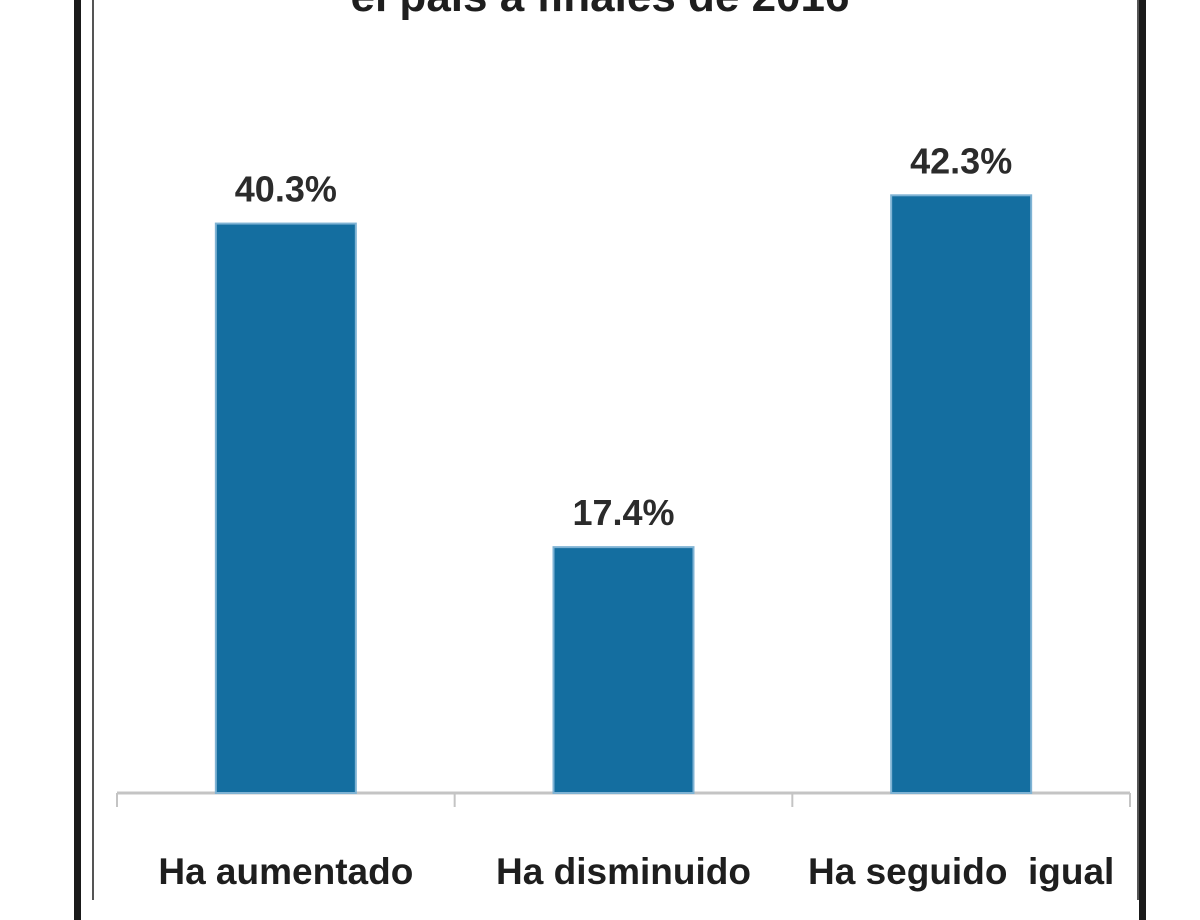  I want to click on frame-inner-rule-left, so click(93, 450).